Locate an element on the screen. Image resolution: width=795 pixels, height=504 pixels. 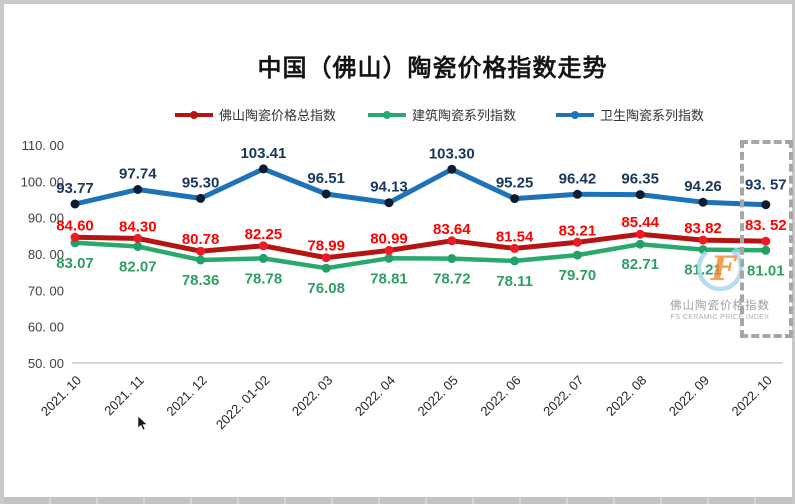
data-point-label: 82.25 is located at coordinates (264, 234).